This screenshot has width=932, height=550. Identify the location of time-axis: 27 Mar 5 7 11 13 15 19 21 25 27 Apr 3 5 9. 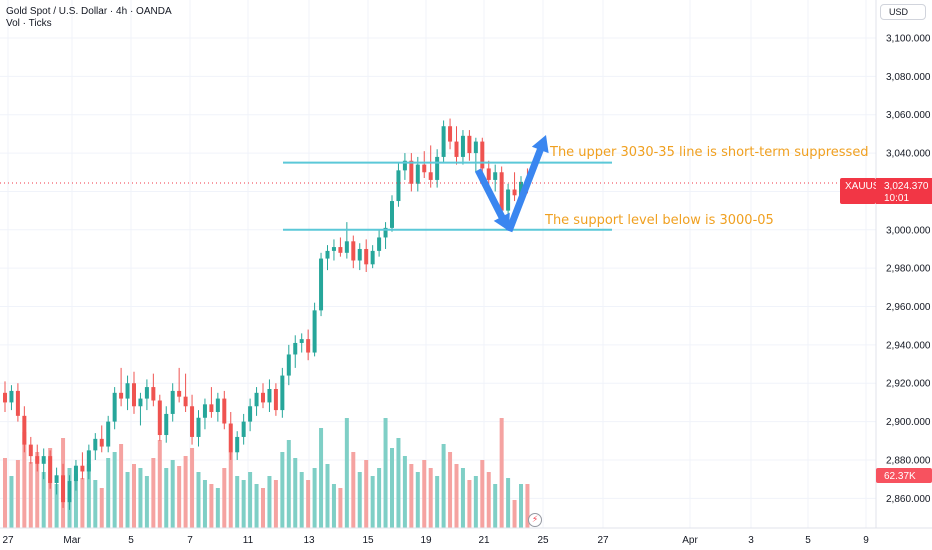
(435, 540).